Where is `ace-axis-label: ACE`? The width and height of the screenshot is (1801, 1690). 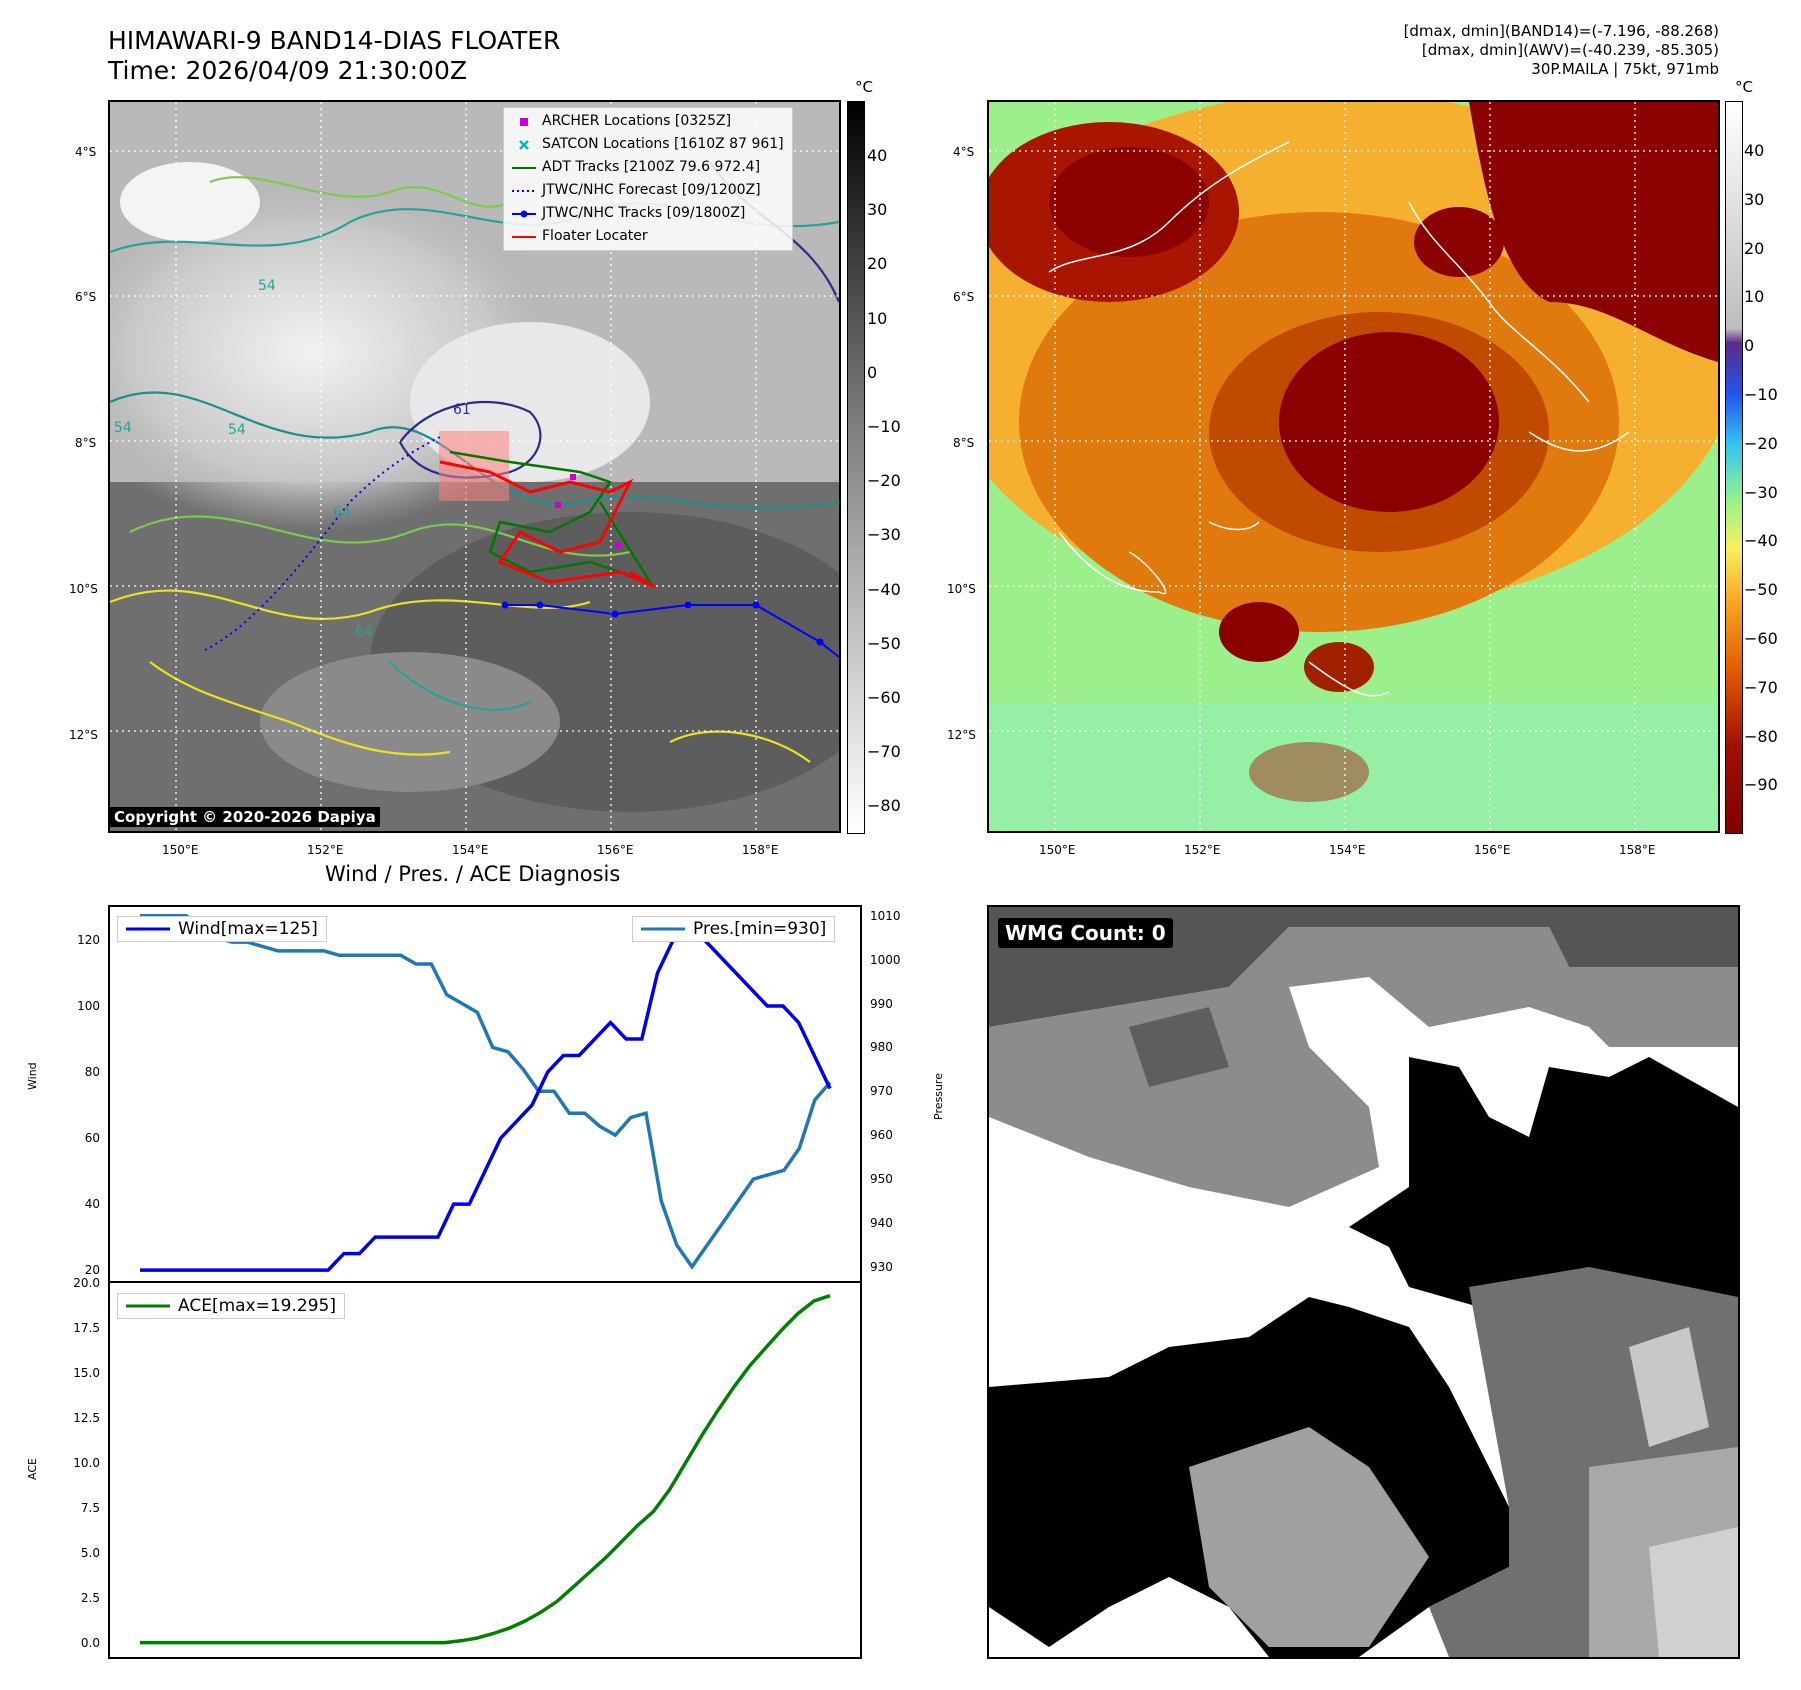 ace-axis-label: ACE is located at coordinates (32, 1469).